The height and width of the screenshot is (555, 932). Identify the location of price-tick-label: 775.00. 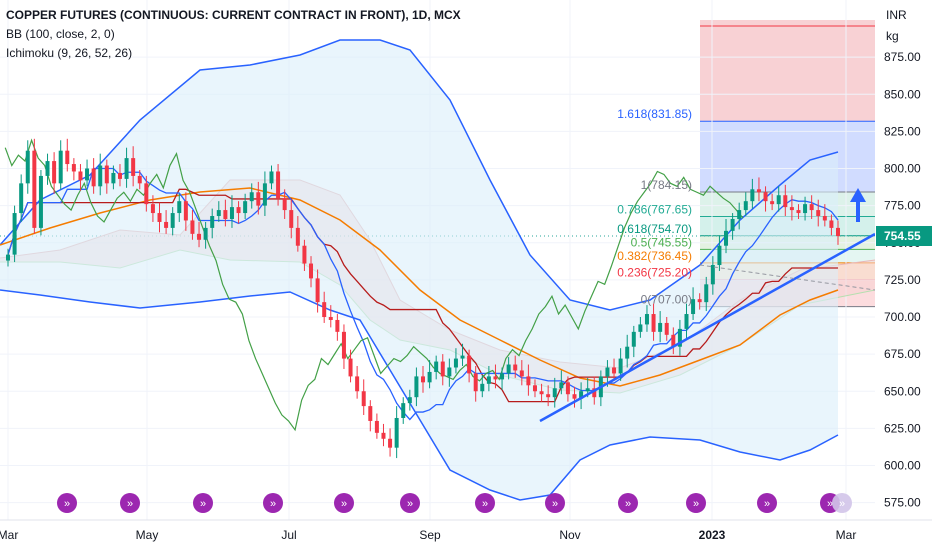
(902, 206).